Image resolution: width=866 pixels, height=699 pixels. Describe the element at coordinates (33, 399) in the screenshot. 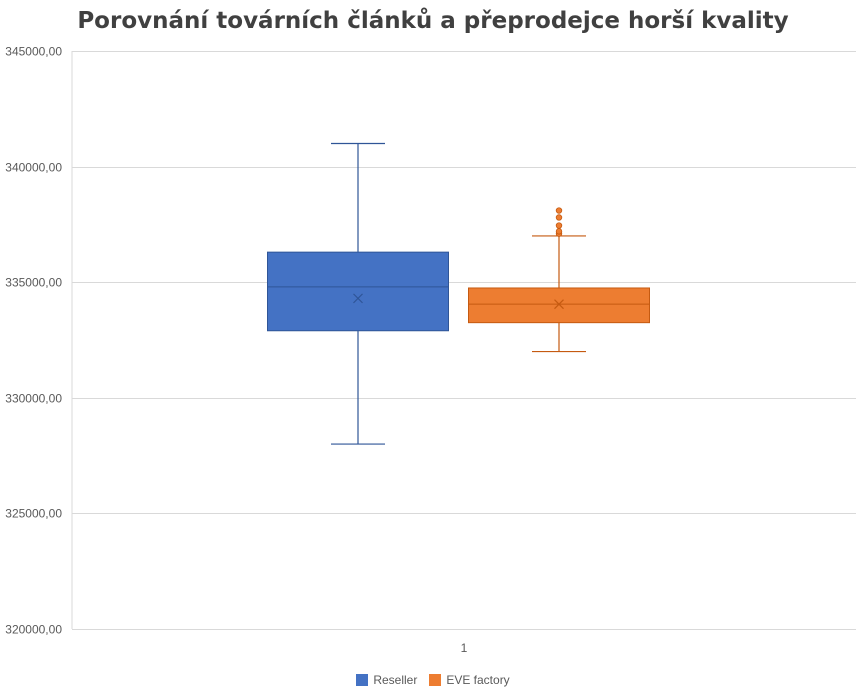

I see `y-tick-label: 330000,00` at that location.